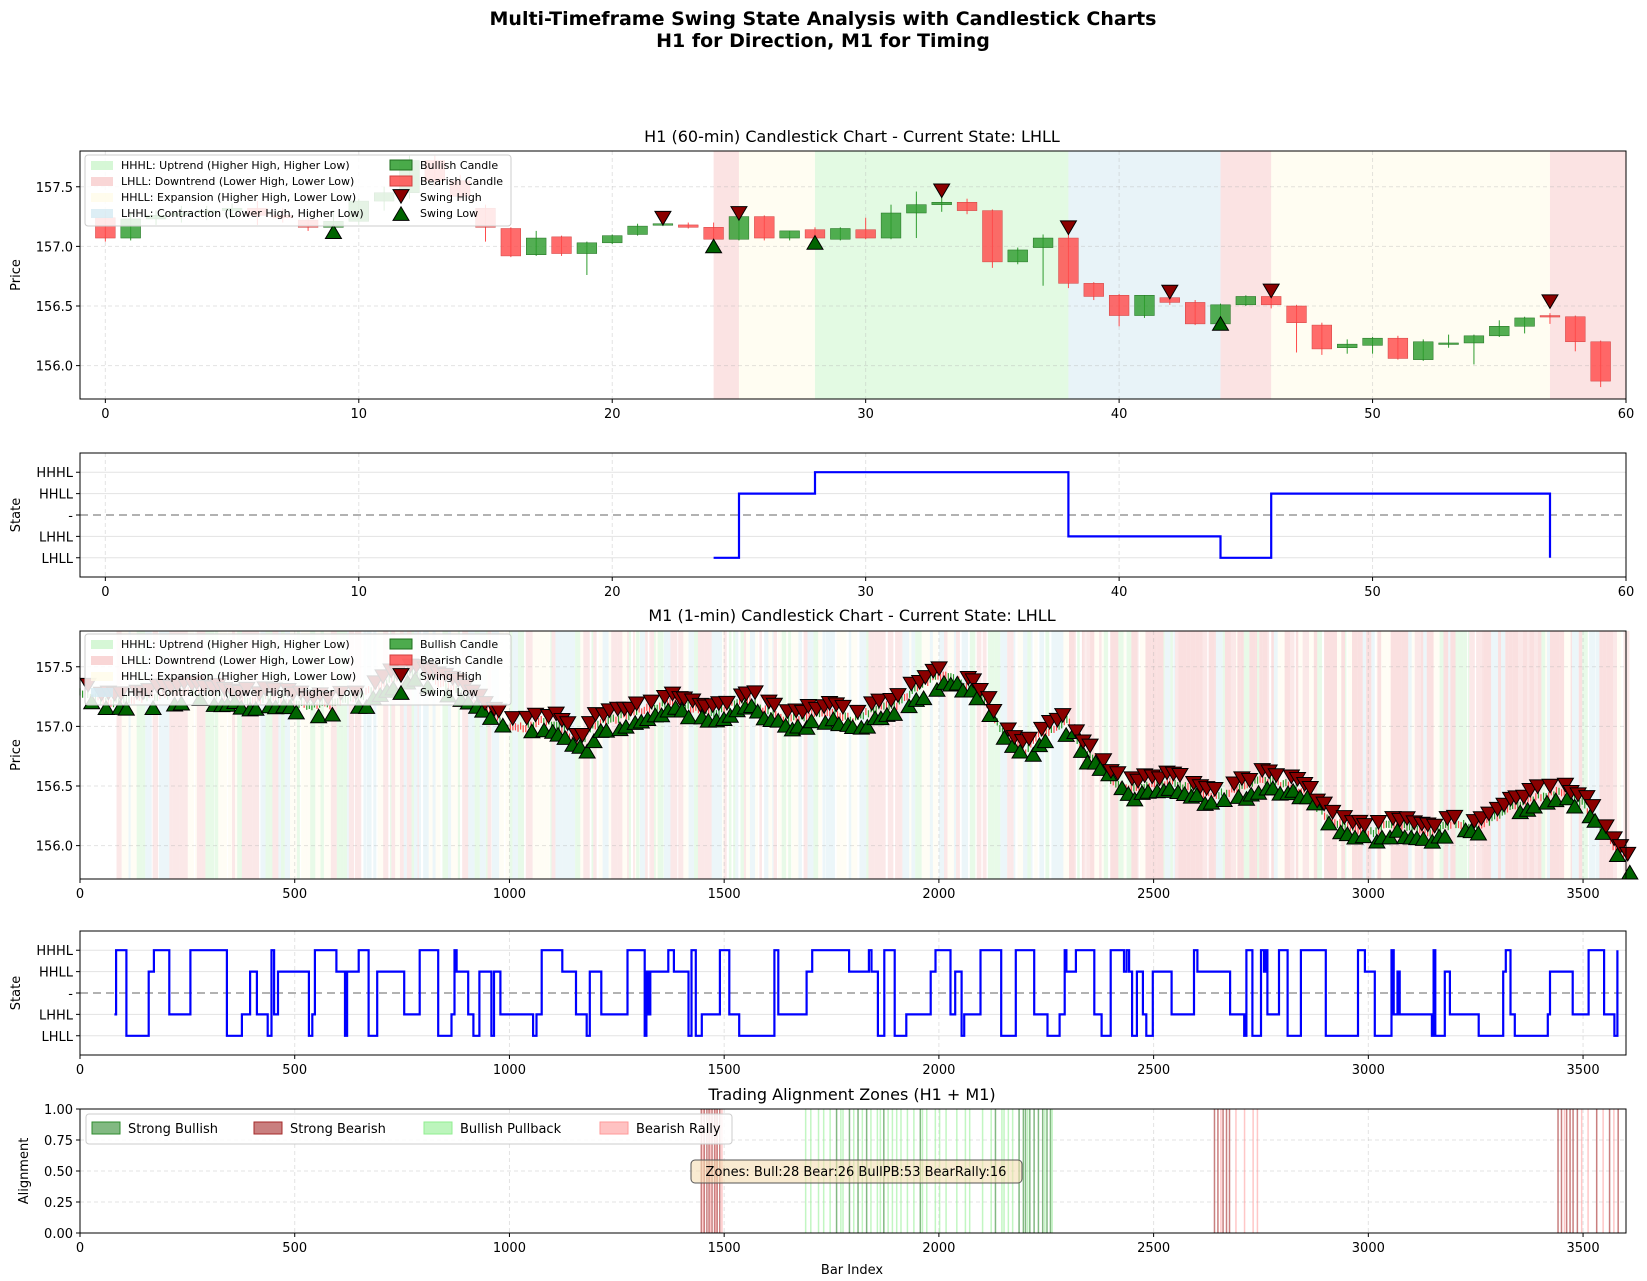 The image size is (1647, 1281). What do you see at coordinates (1577, 1171) in the screenshot?
I see `strong-bearish-zone` at bounding box center [1577, 1171].